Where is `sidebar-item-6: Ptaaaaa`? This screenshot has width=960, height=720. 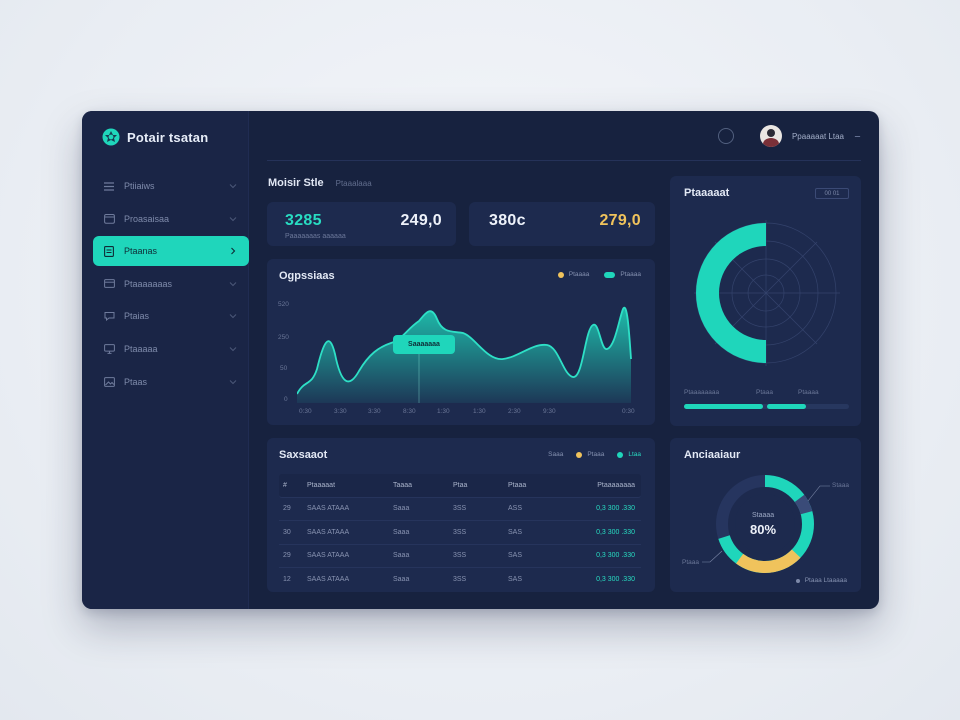 sidebar-item-6: Ptaaaaa is located at coordinates (171, 349).